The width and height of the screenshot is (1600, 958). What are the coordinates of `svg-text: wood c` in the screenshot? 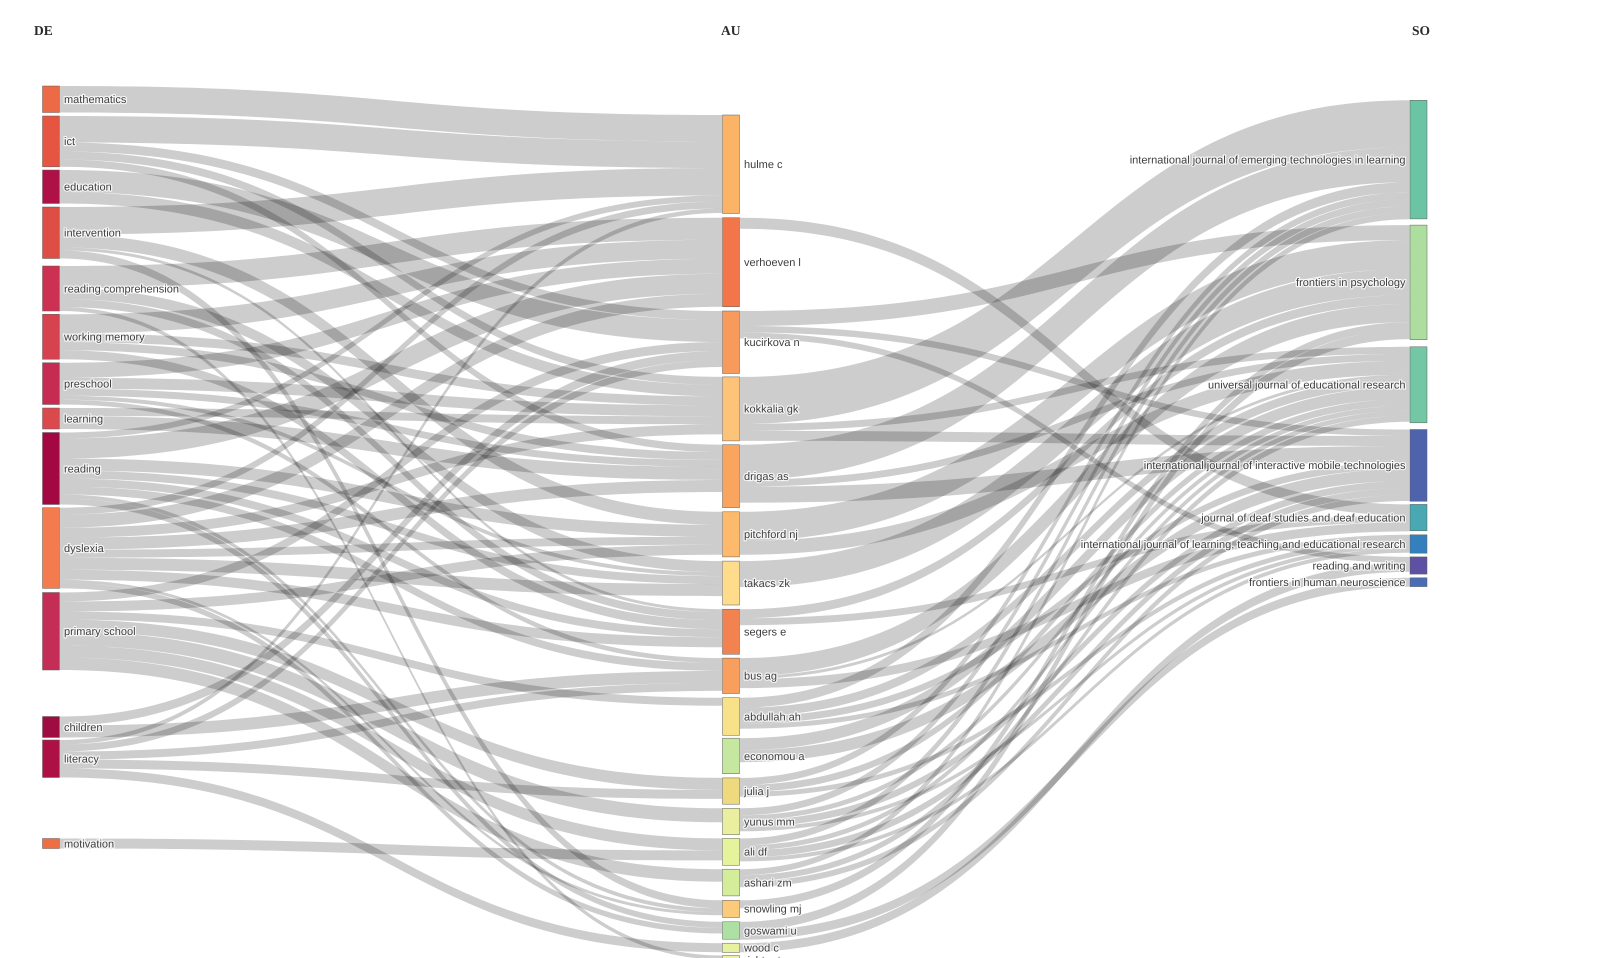 It's located at (761, 949).